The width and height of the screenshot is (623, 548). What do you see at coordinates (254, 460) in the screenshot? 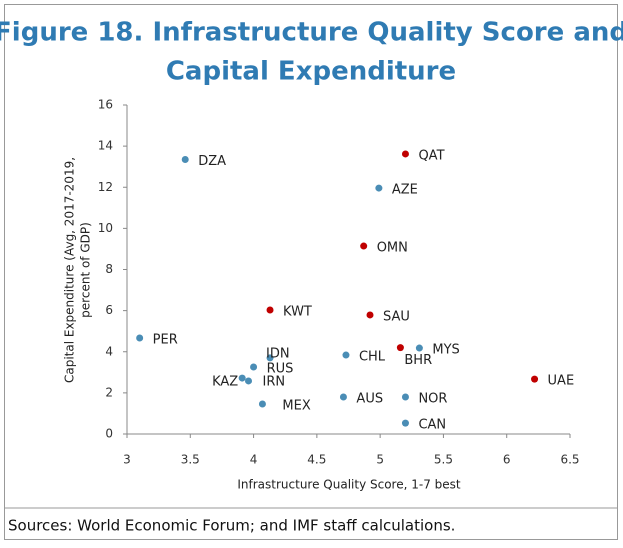
I see `x-tick-label: 4` at bounding box center [254, 460].